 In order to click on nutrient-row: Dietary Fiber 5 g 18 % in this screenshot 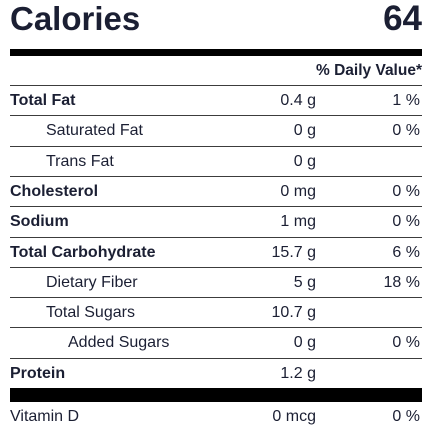, I will do `click(216, 283)`.